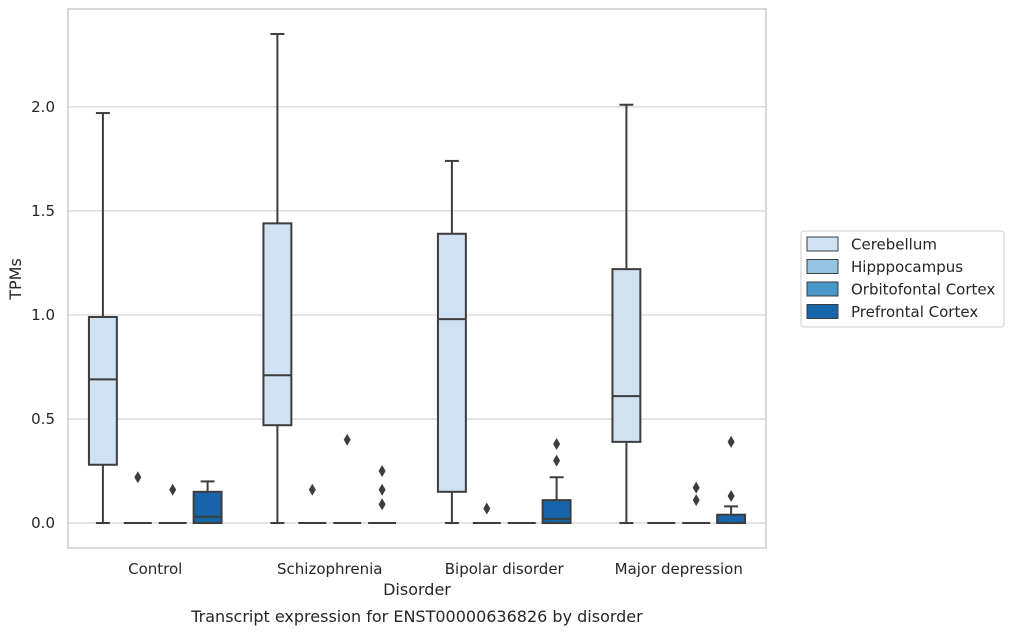  What do you see at coordinates (43, 523) in the screenshot?
I see `y-tick-label: 0.0` at bounding box center [43, 523].